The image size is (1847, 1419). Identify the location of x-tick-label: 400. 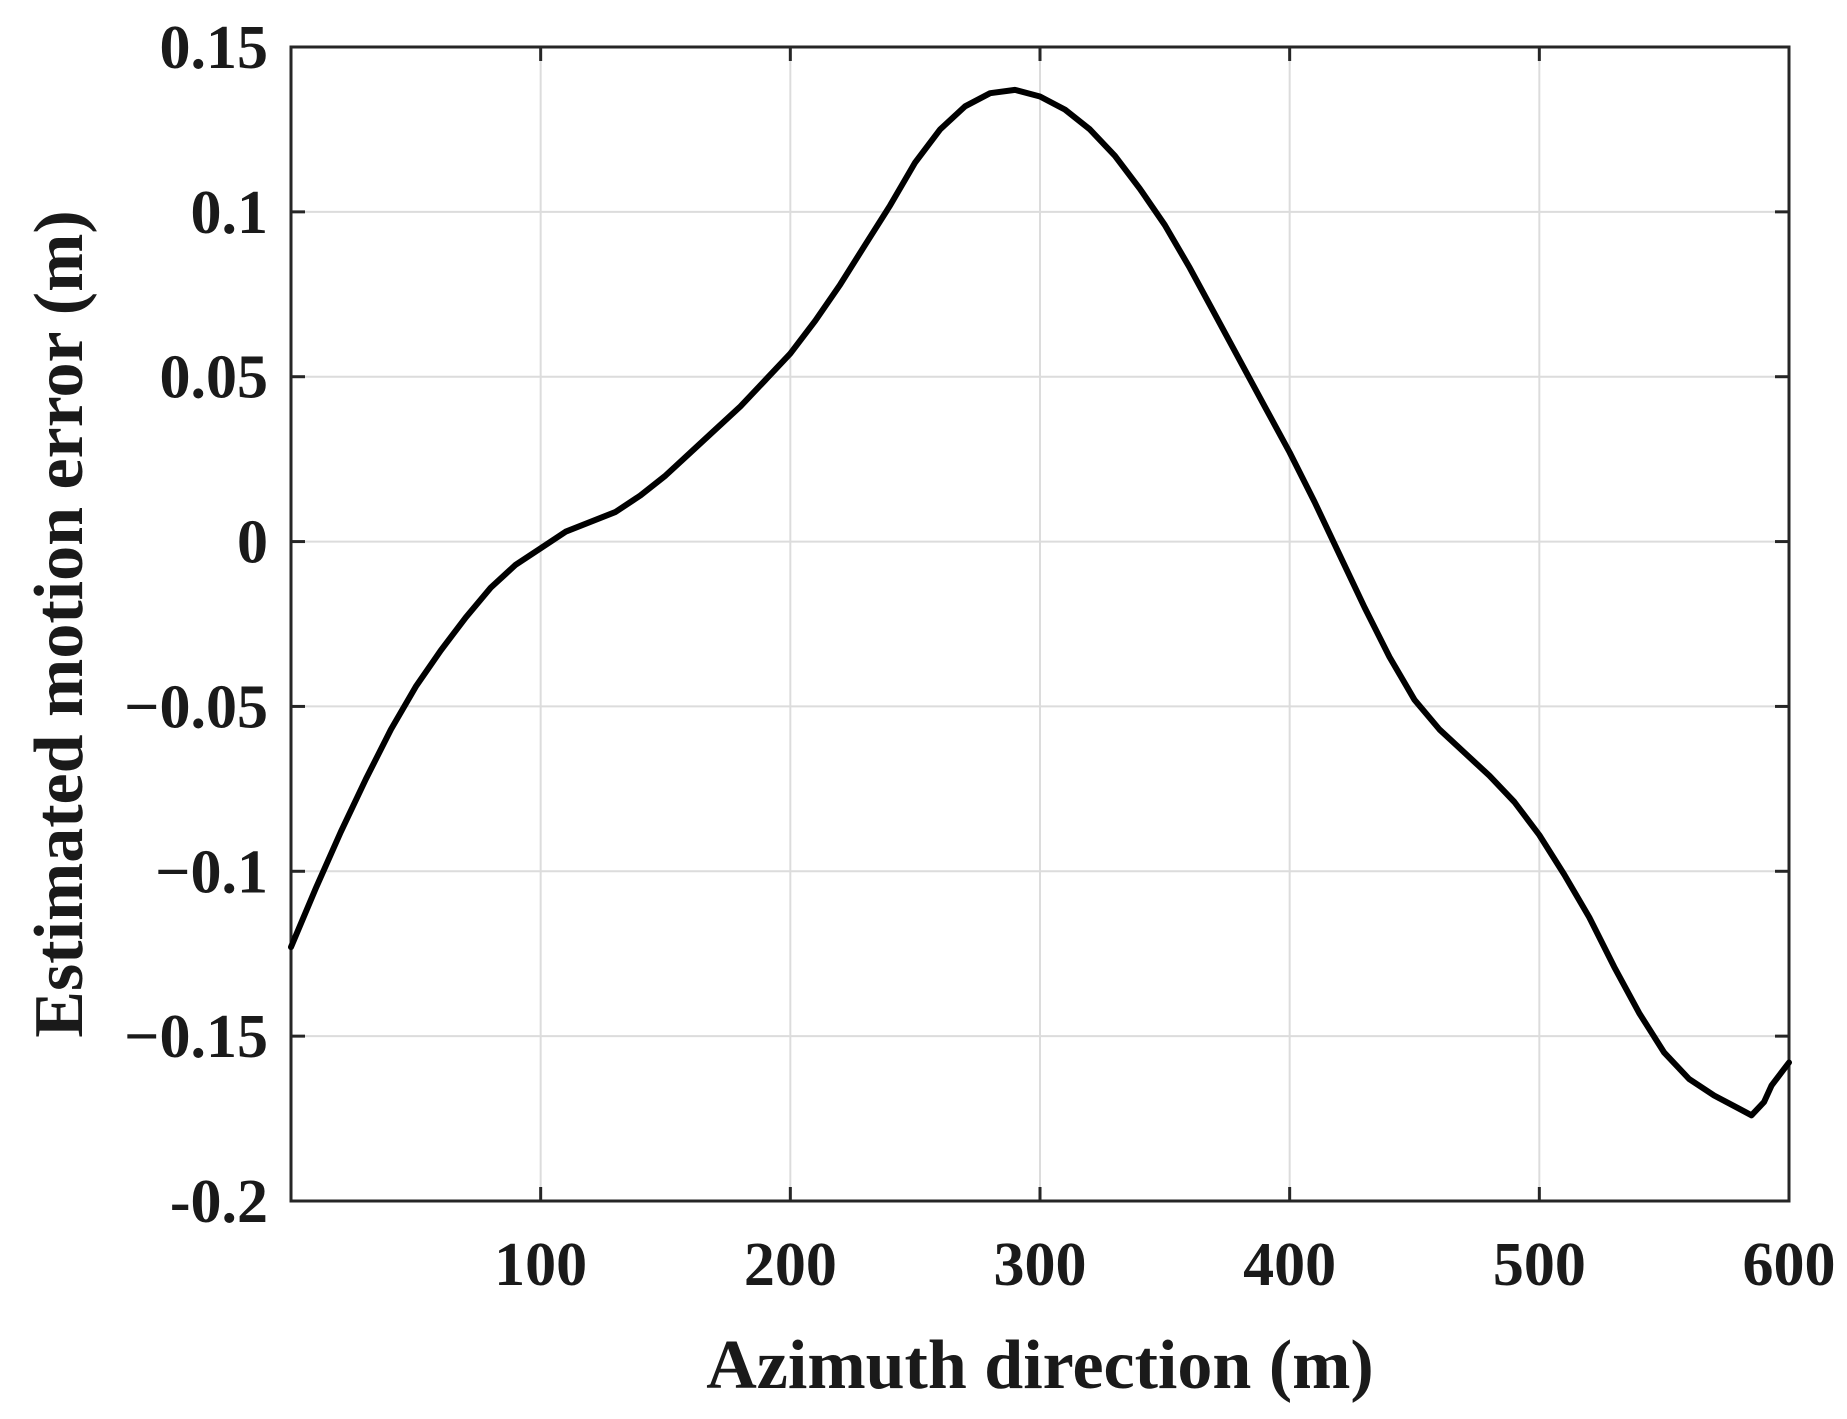
(1289, 1265).